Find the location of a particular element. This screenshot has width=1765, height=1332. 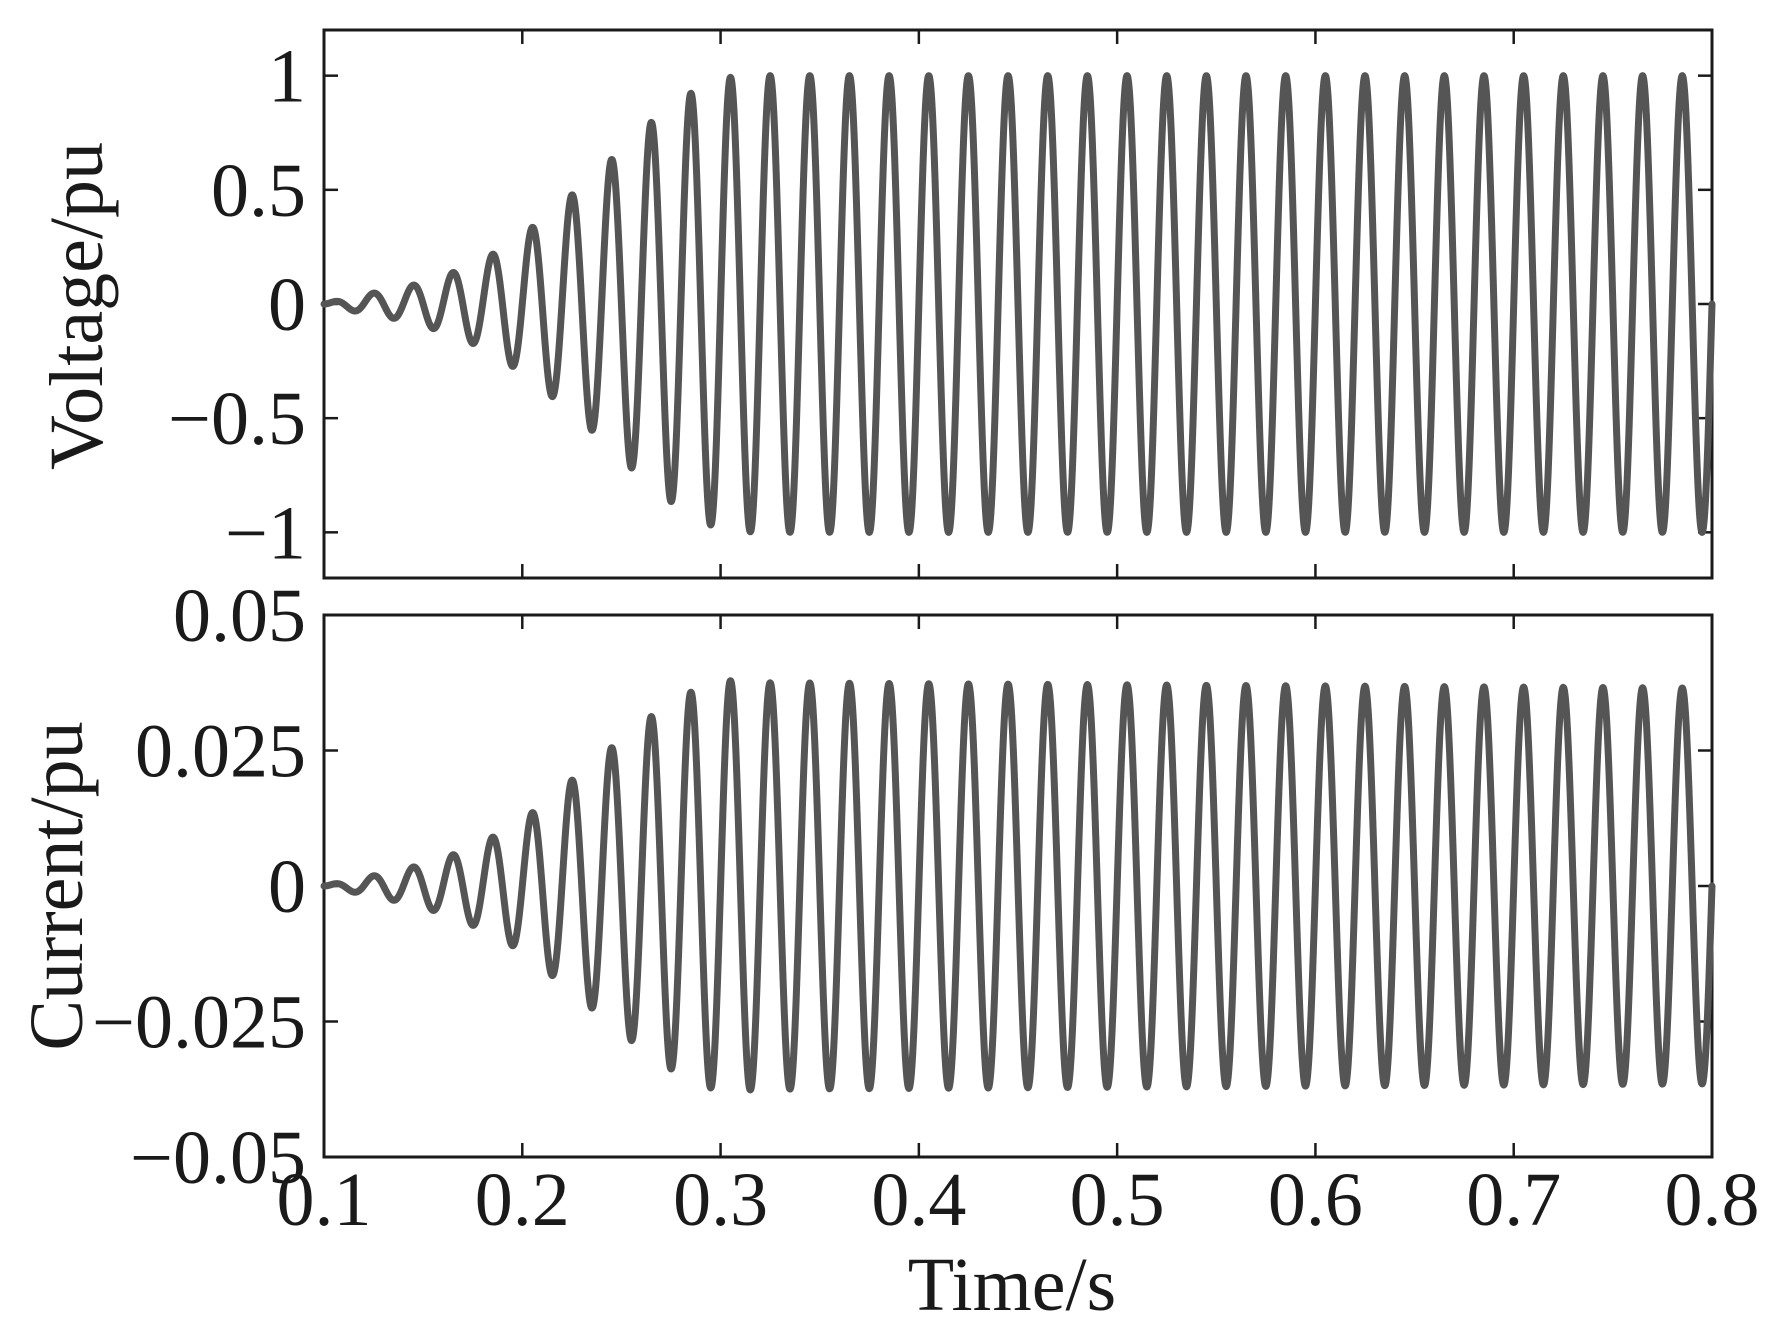

voltage-ytick-label: −1 is located at coordinates (265, 533).